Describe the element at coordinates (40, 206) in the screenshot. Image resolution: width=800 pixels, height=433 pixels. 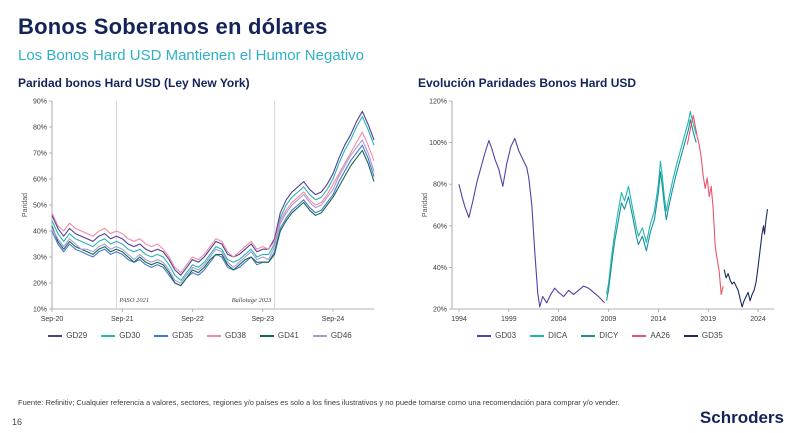
I see `y-tick-label: 50%` at that location.